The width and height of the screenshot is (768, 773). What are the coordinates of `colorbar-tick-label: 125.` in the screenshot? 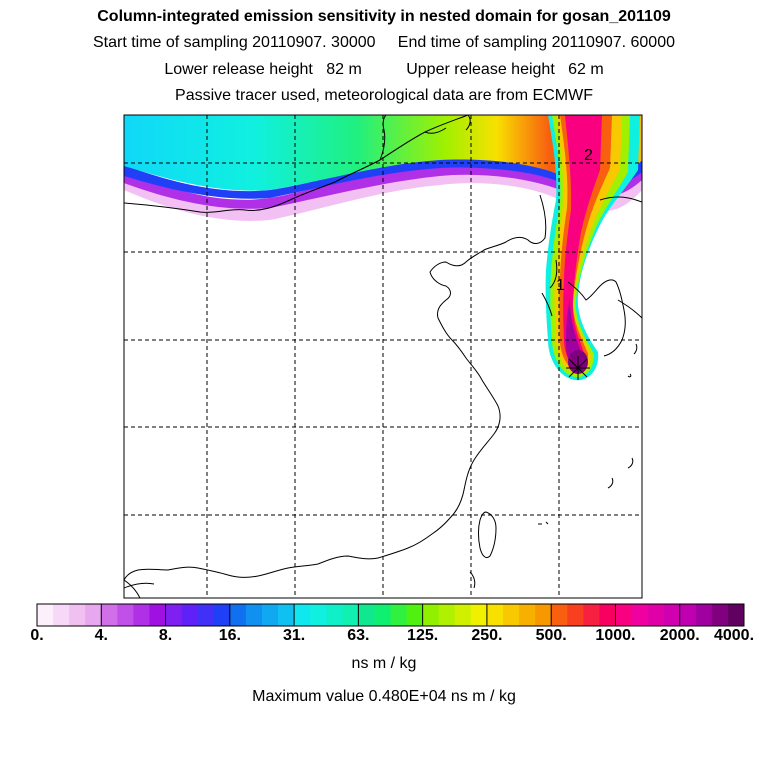 It's located at (423, 635).